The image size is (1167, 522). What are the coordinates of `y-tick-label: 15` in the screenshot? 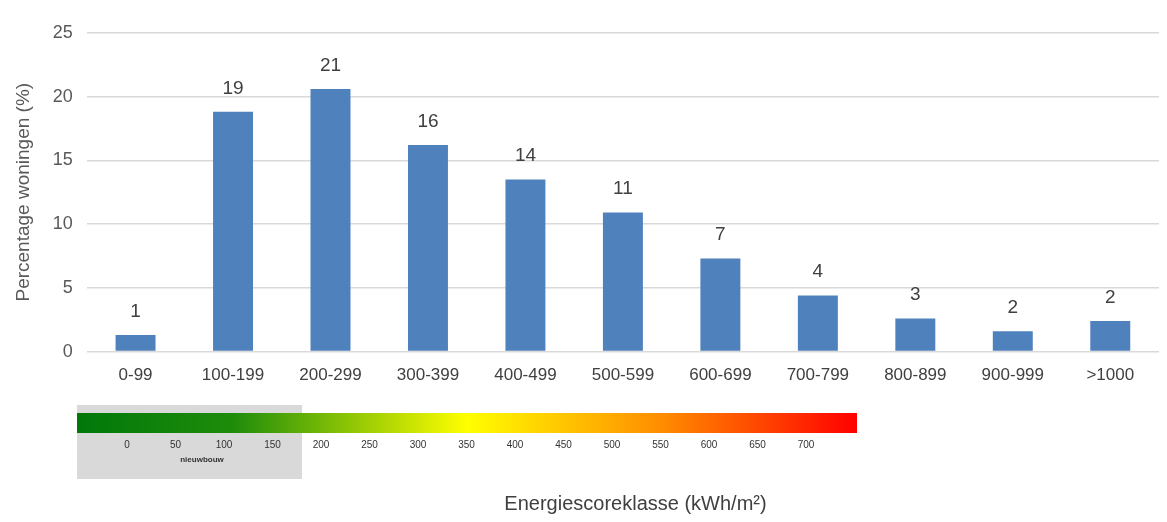 It's located at (62, 159).